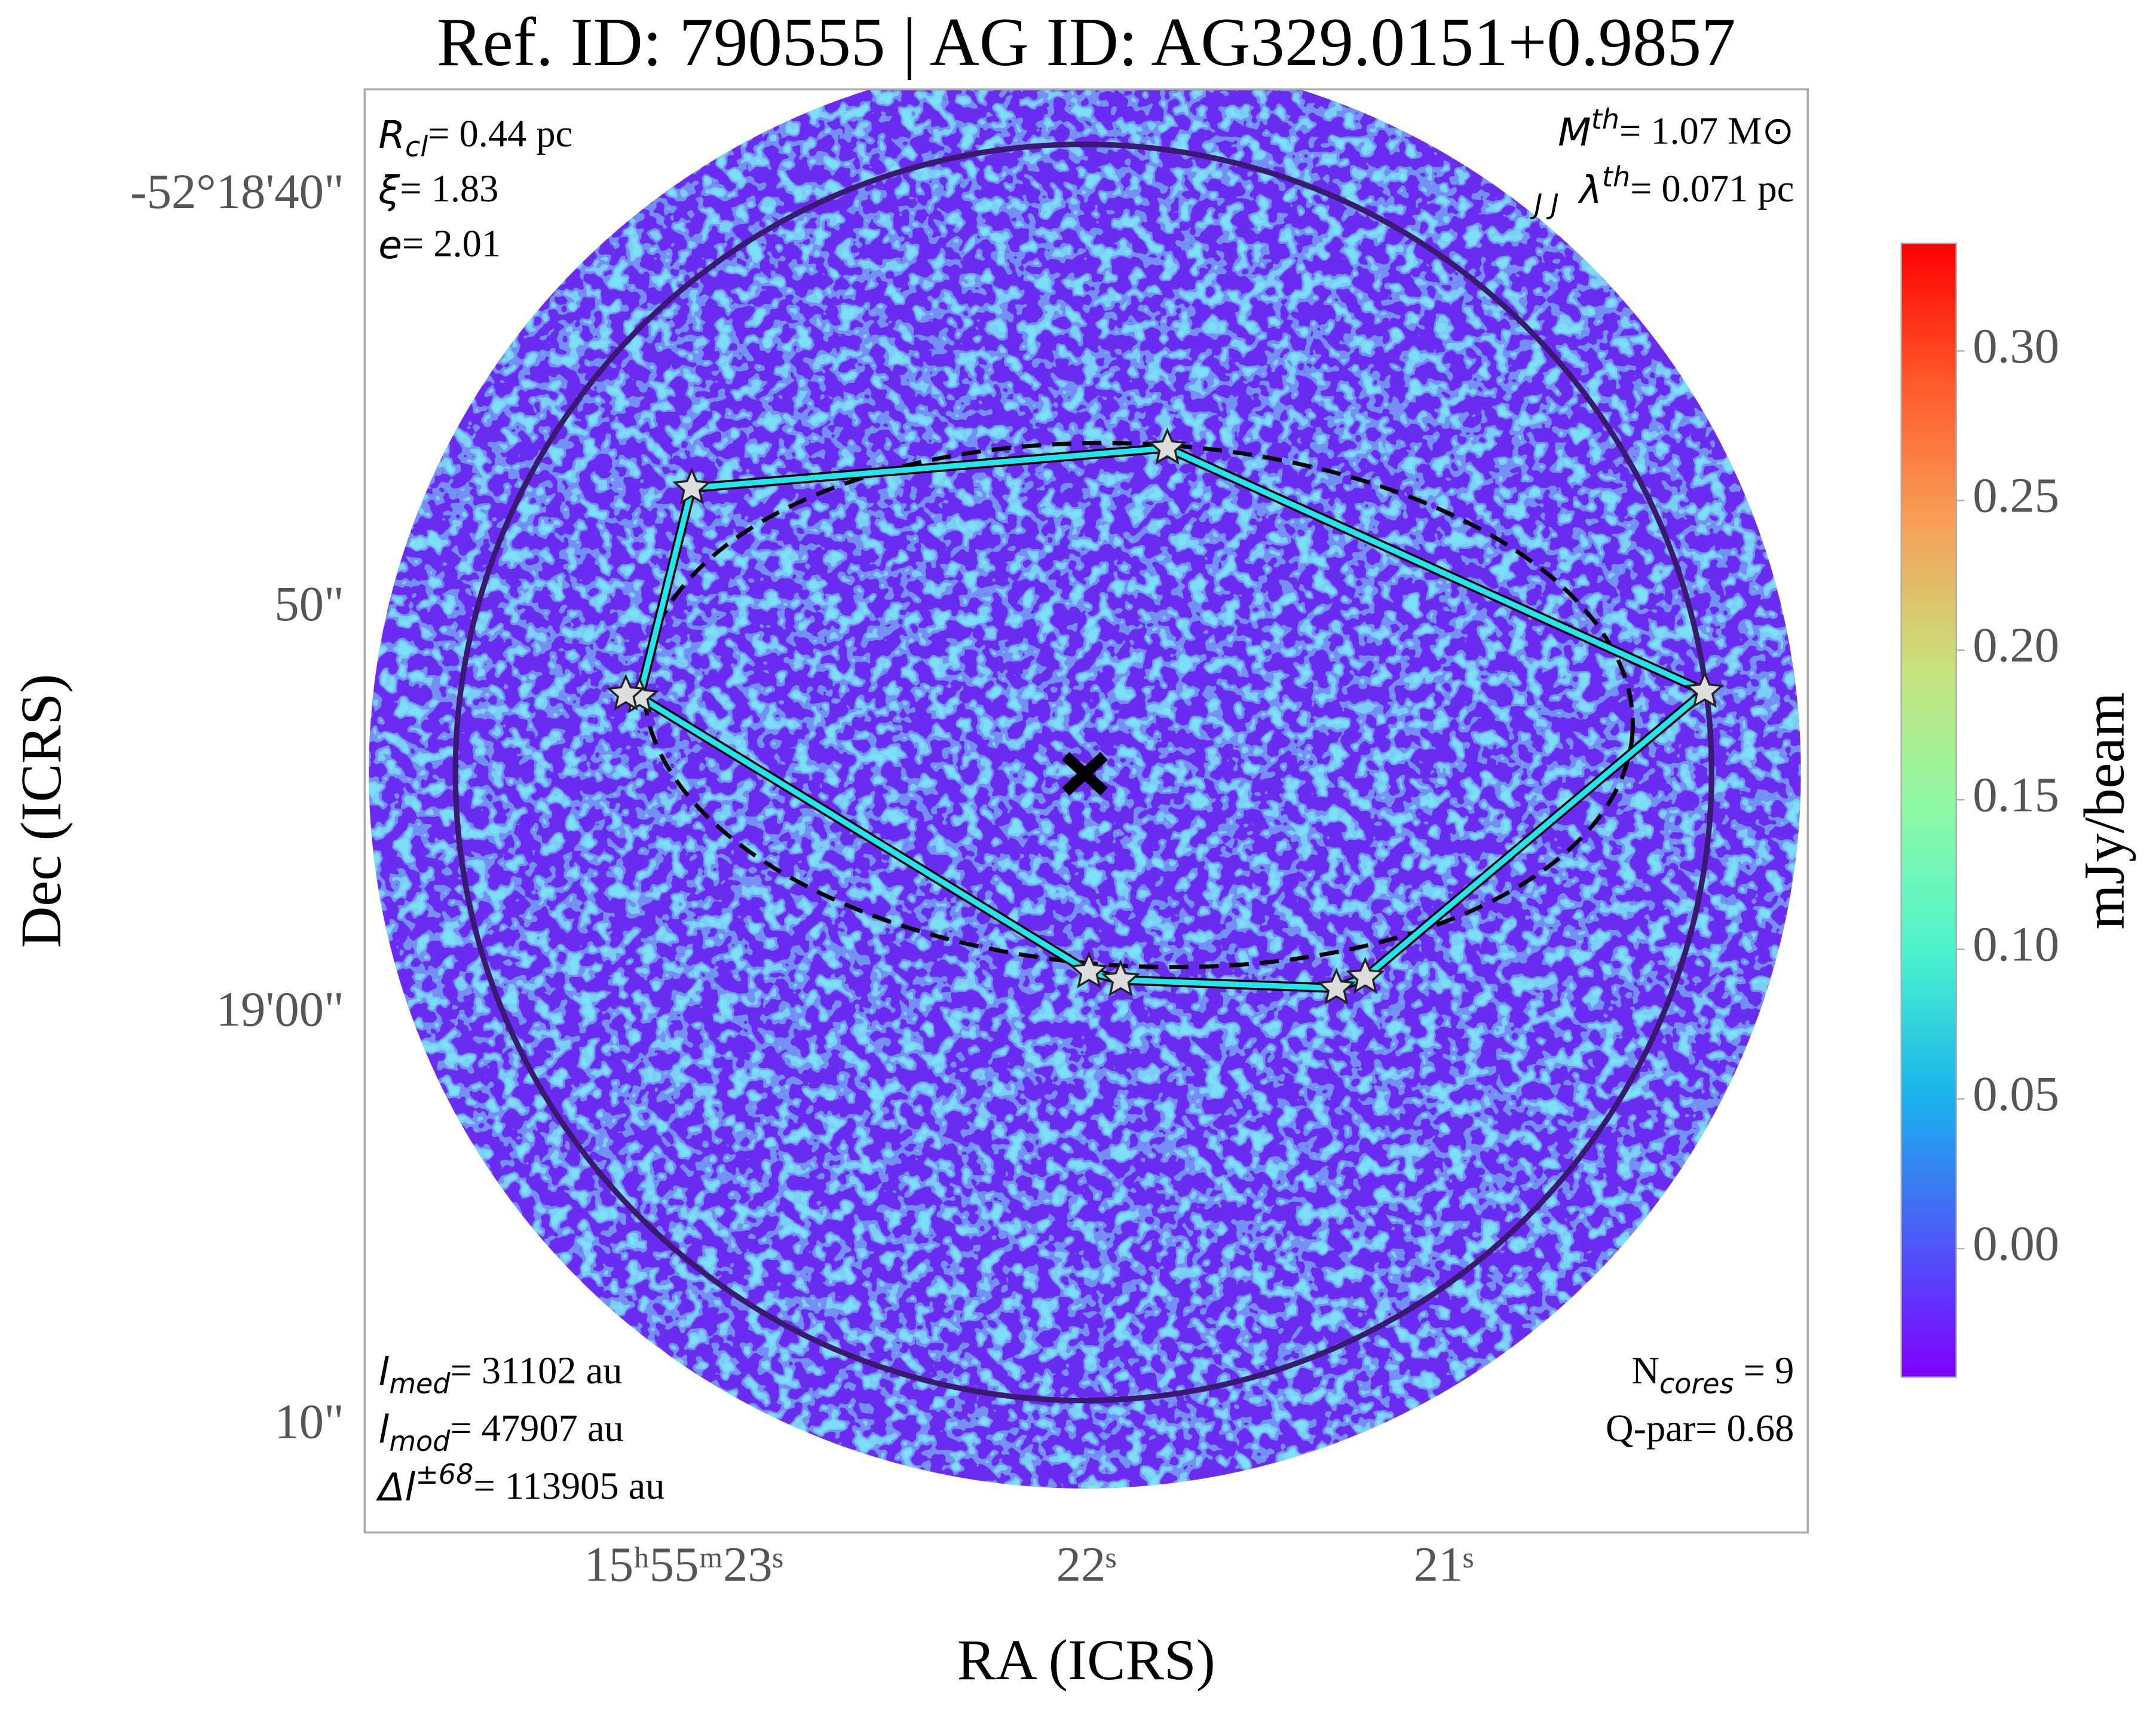  What do you see at coordinates (1676, 129) in the screenshot?
I see `annotation: Mth= 1.07 M⊙` at bounding box center [1676, 129].